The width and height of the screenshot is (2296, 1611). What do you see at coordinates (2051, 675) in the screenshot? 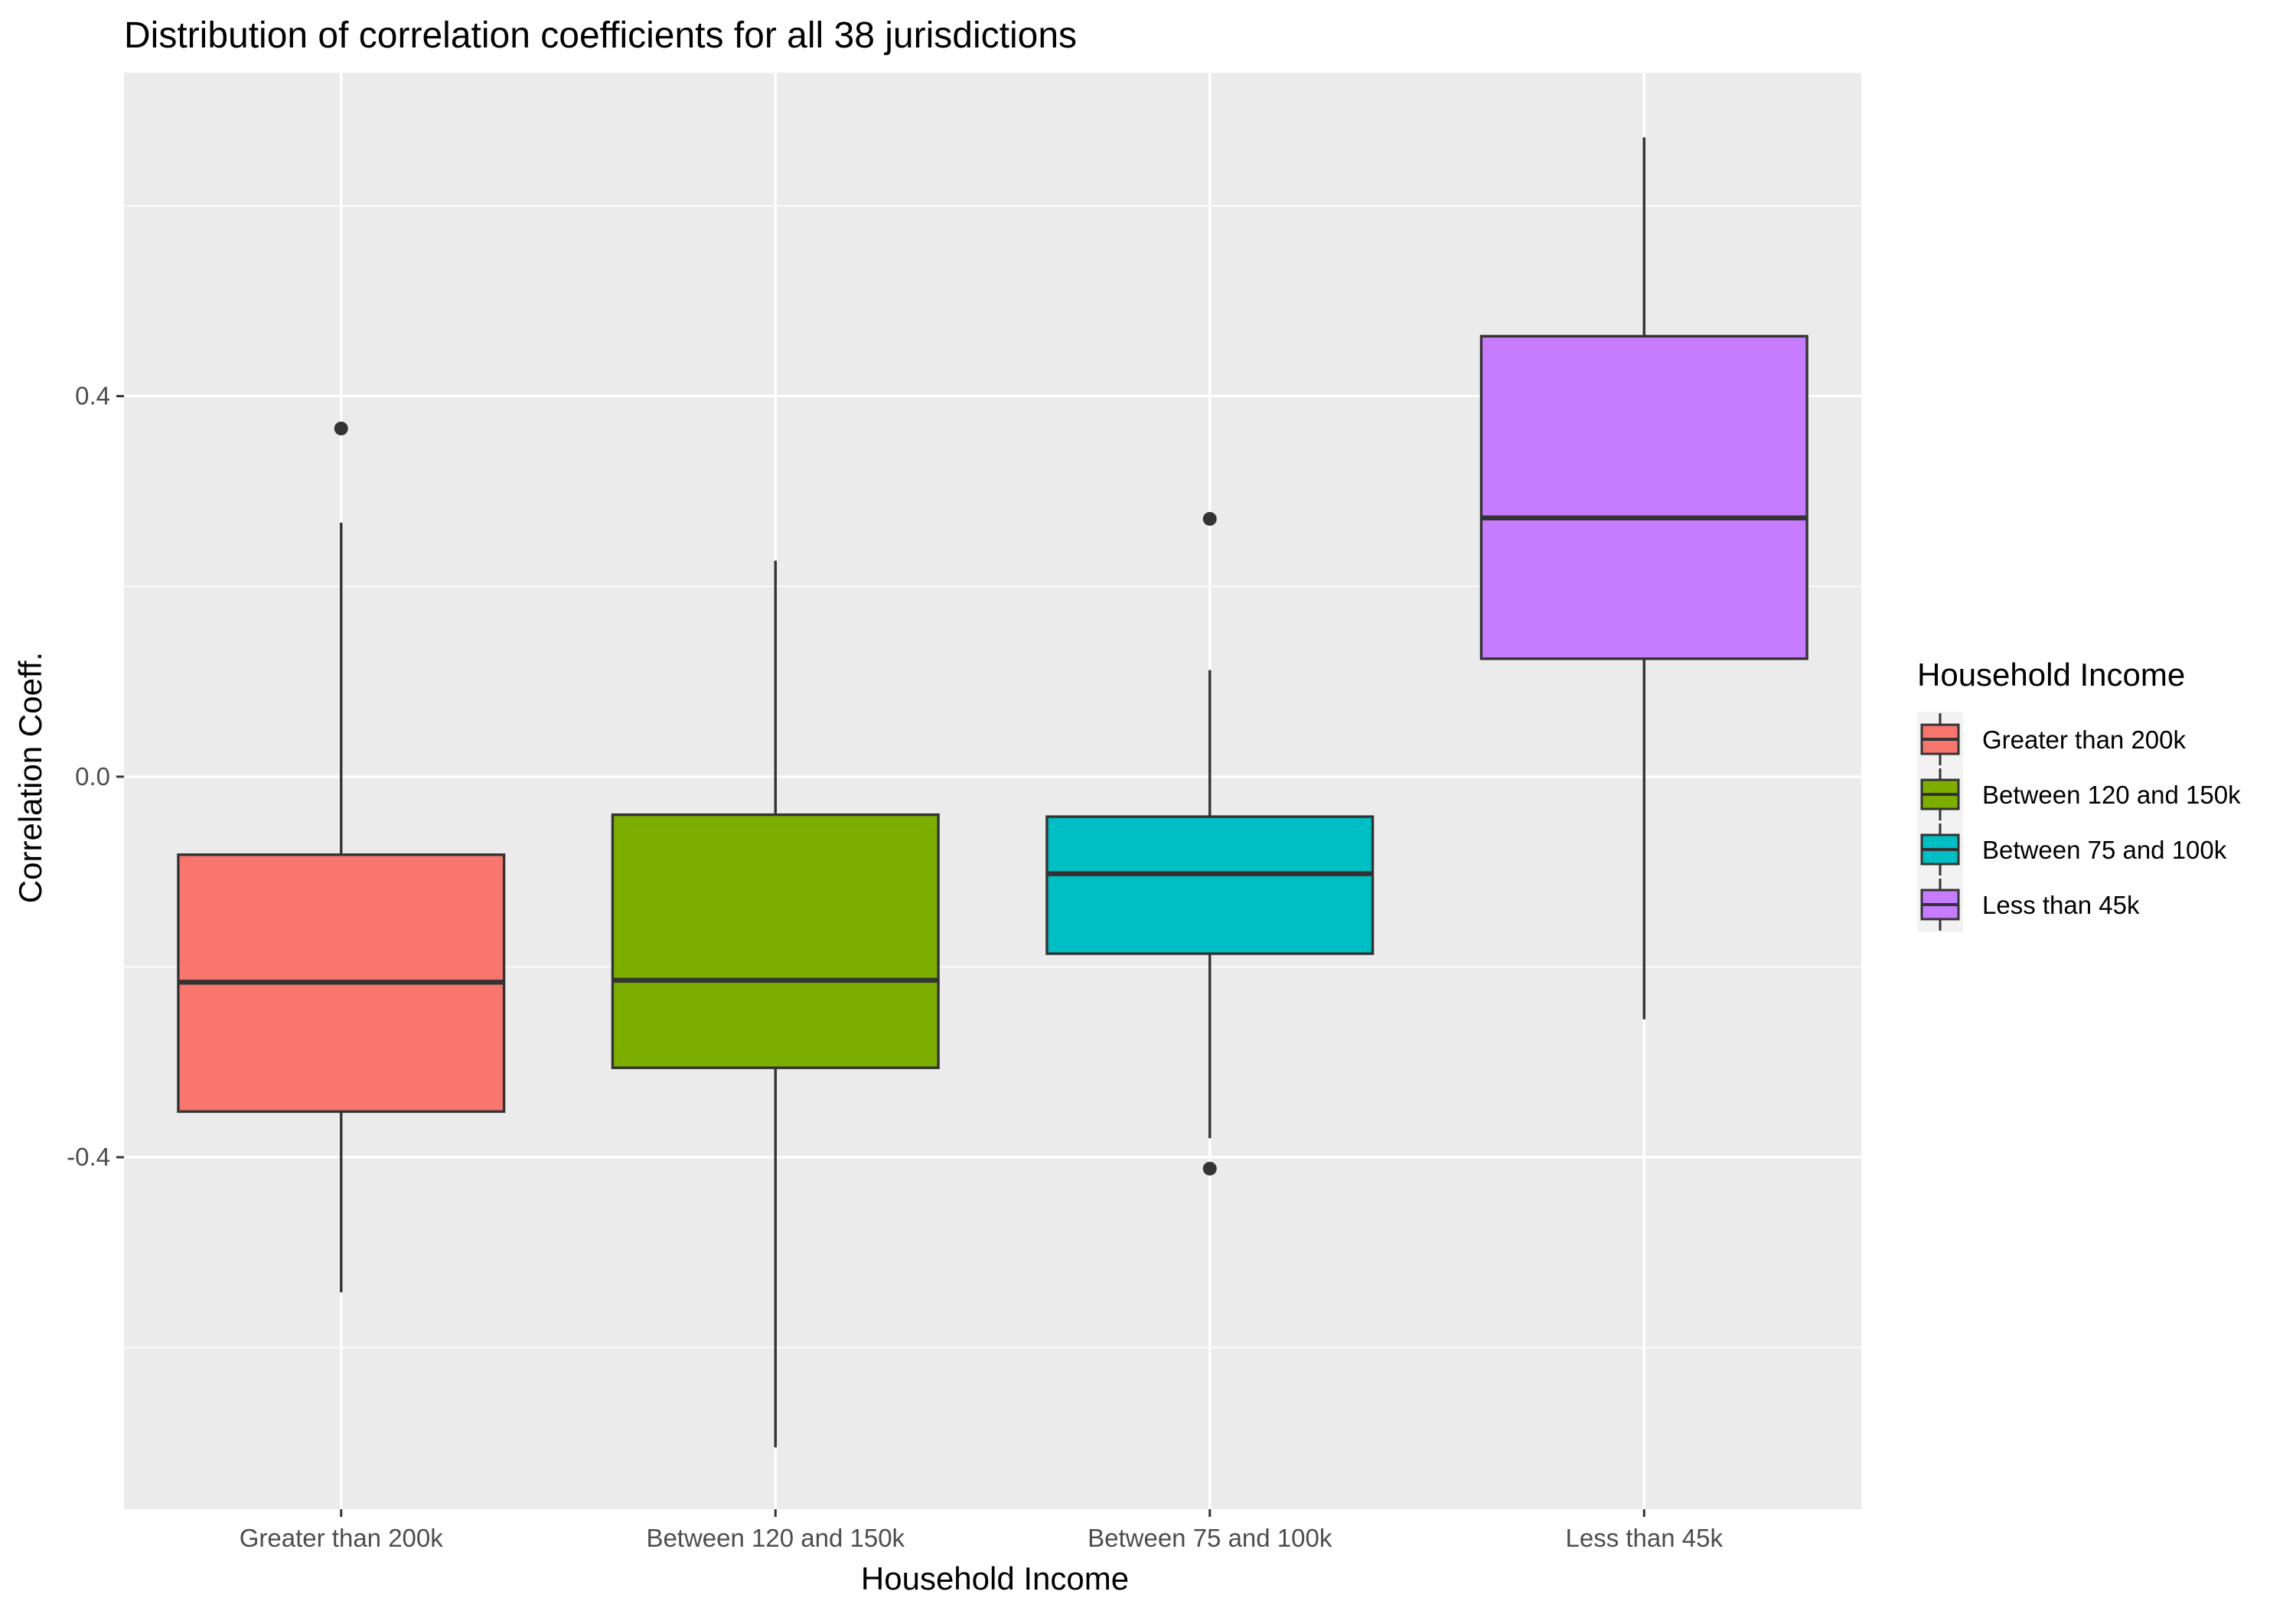
I see `legend-title: Household Income` at bounding box center [2051, 675].